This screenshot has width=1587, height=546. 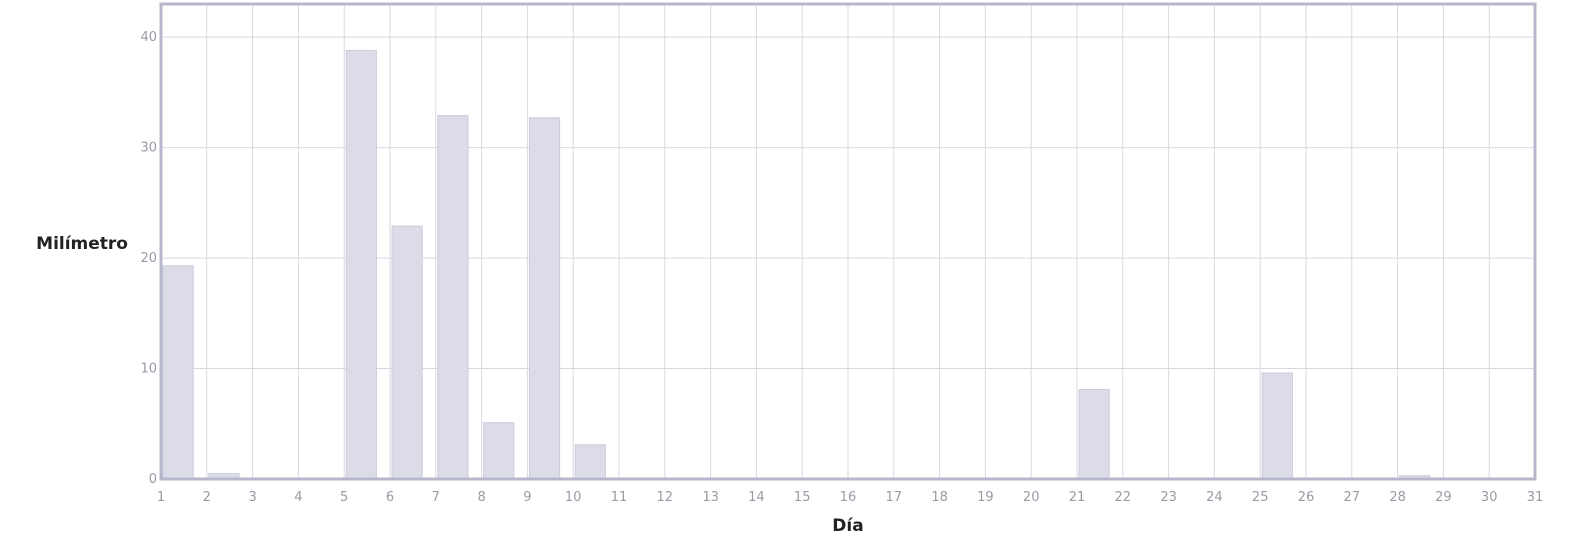 I want to click on y-tick-label: 0, so click(x=153, y=479).